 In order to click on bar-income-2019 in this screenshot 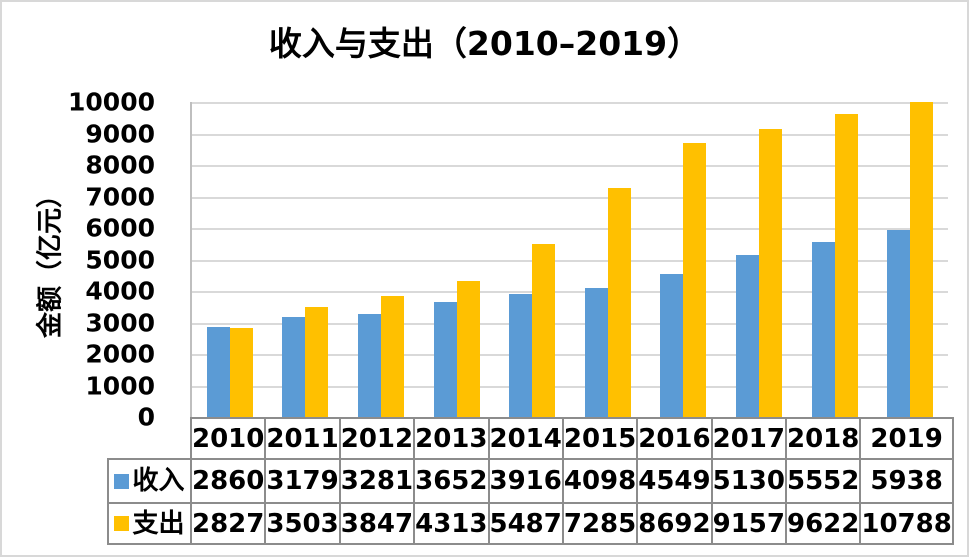, I will do `click(899, 323)`.